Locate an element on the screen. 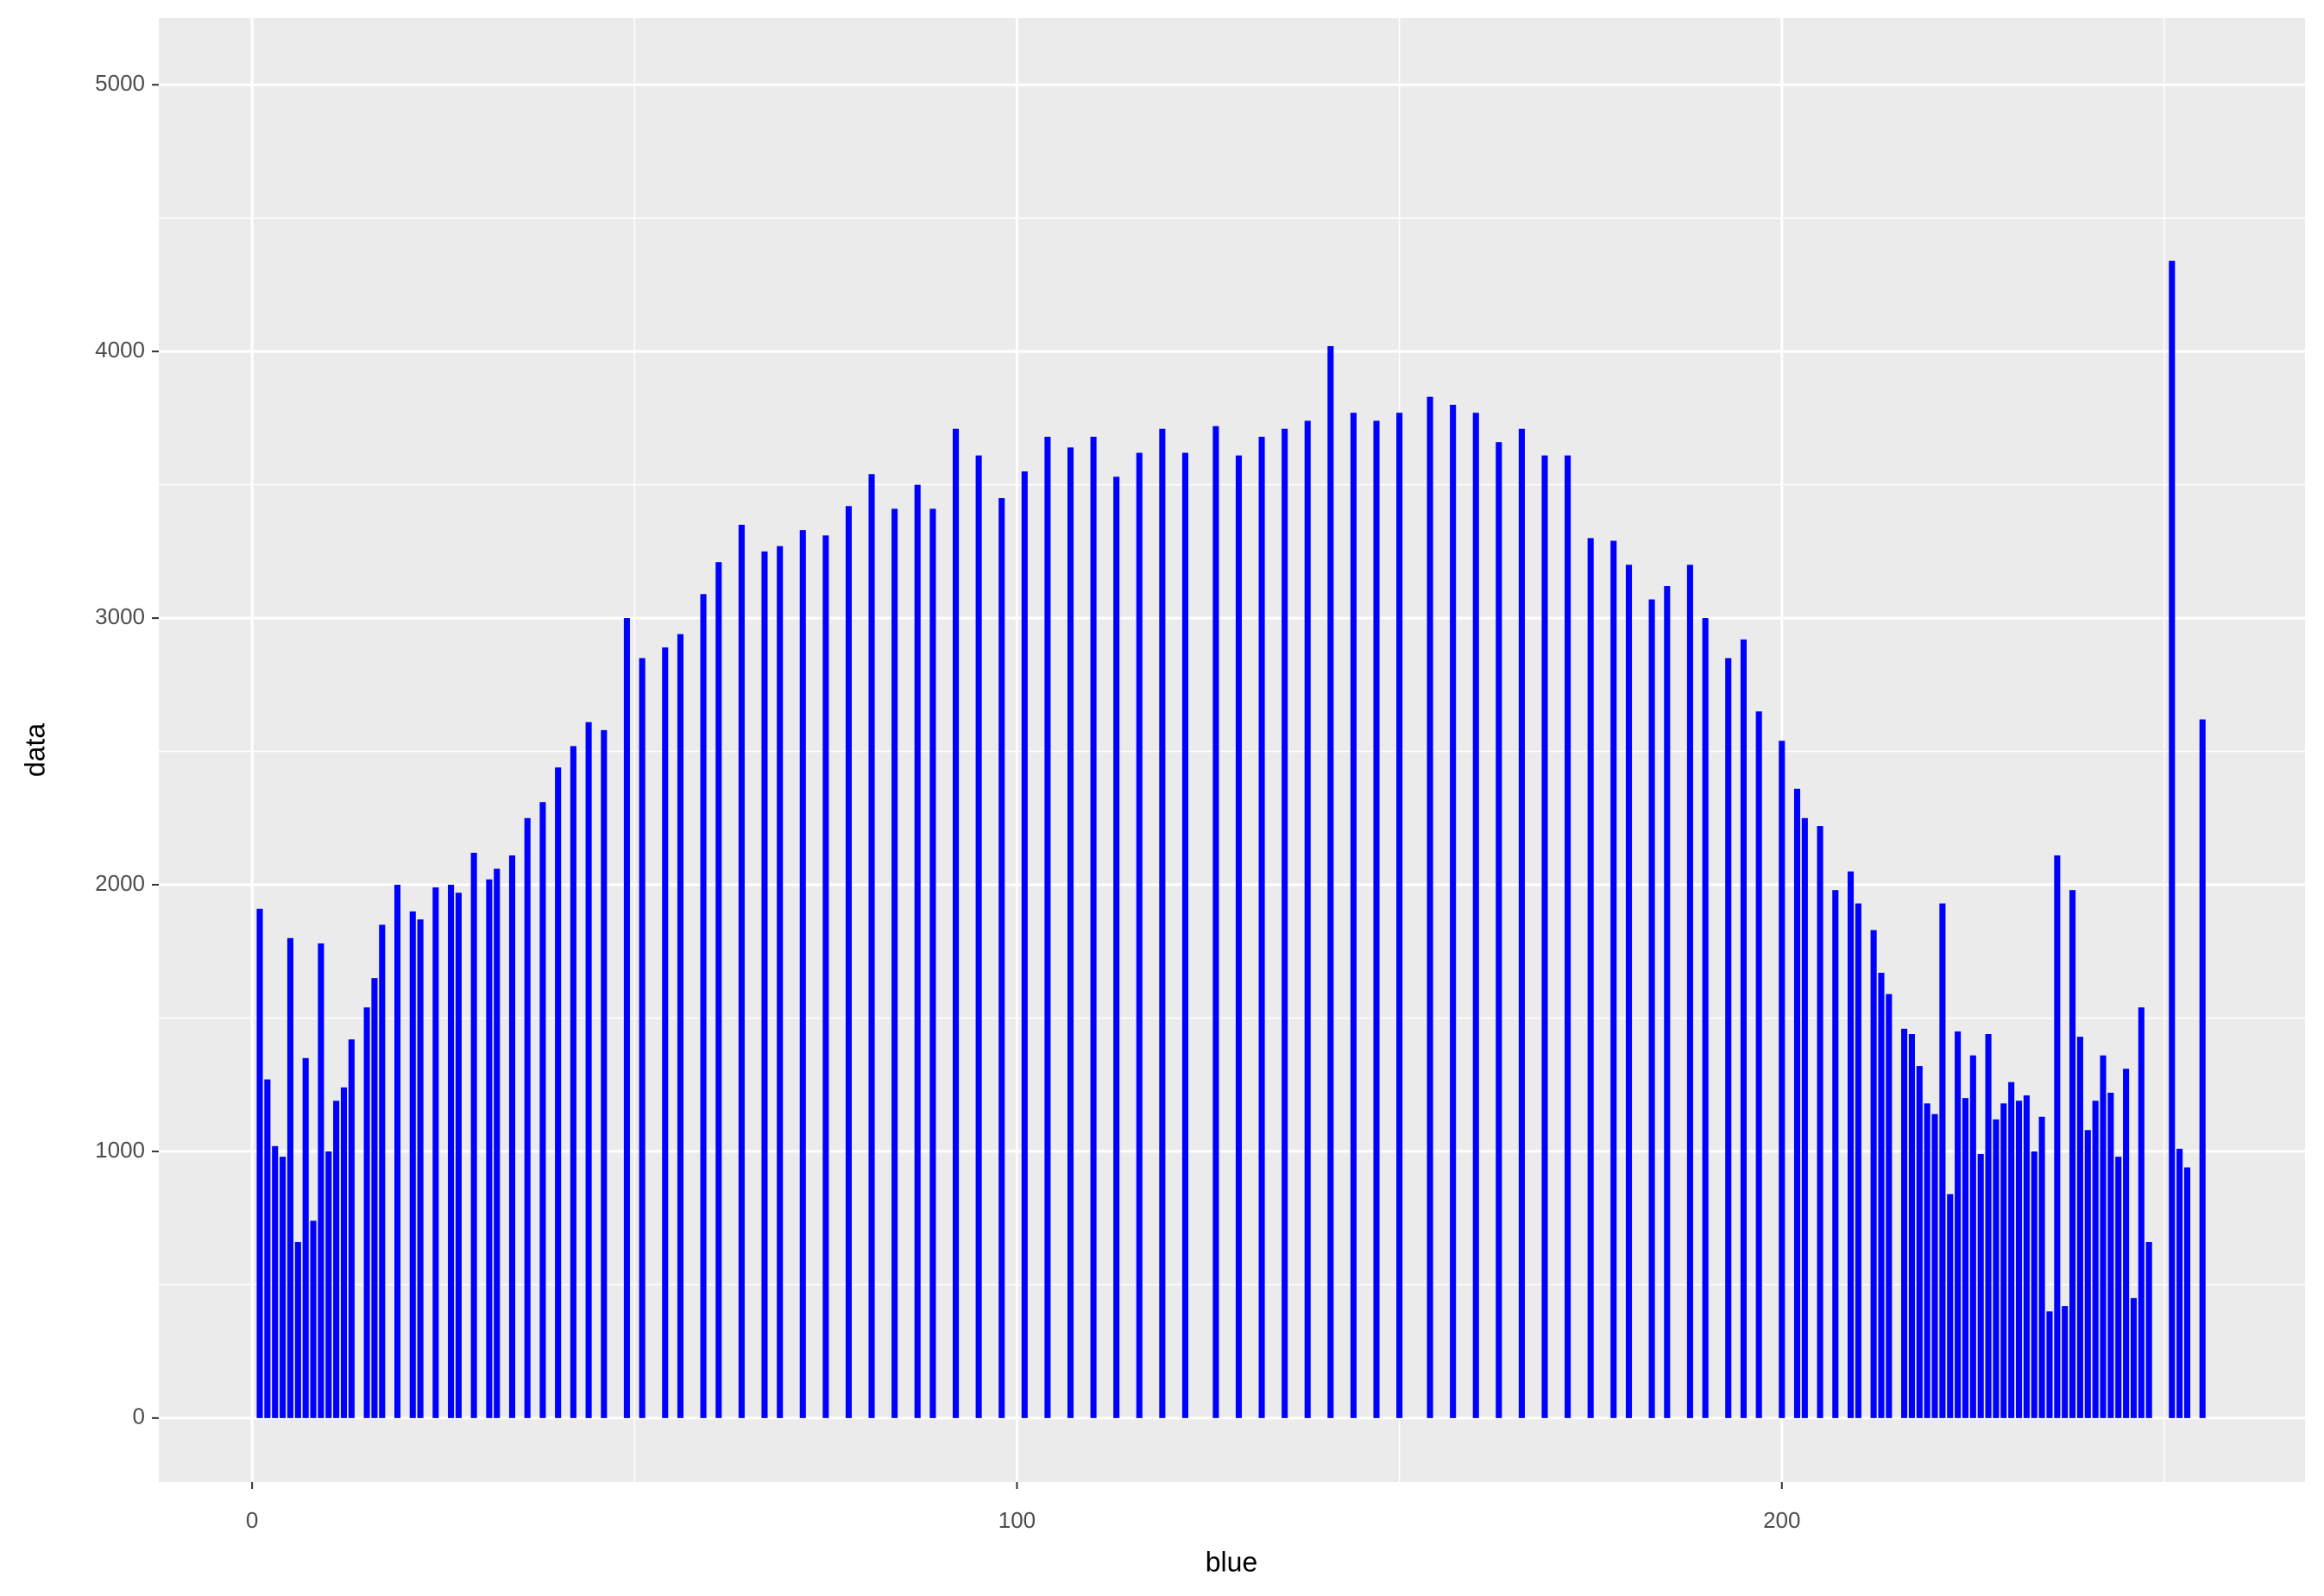 The height and width of the screenshot is (1596, 2324). y-tick-label: 4000 is located at coordinates (120, 350).